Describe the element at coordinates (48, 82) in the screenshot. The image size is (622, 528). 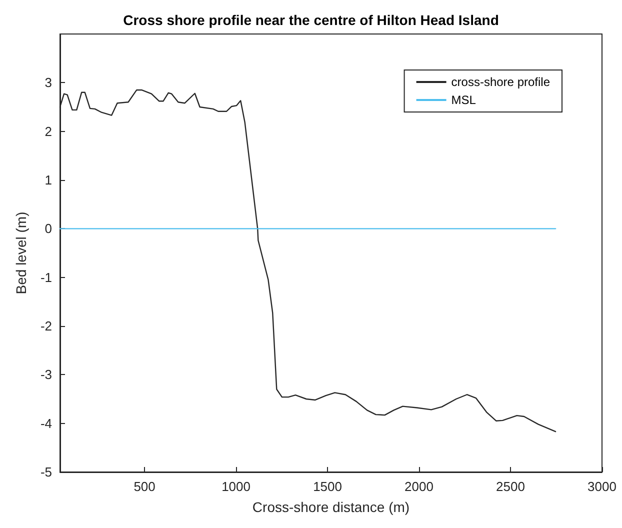
I see `y-tick-label: 3` at that location.